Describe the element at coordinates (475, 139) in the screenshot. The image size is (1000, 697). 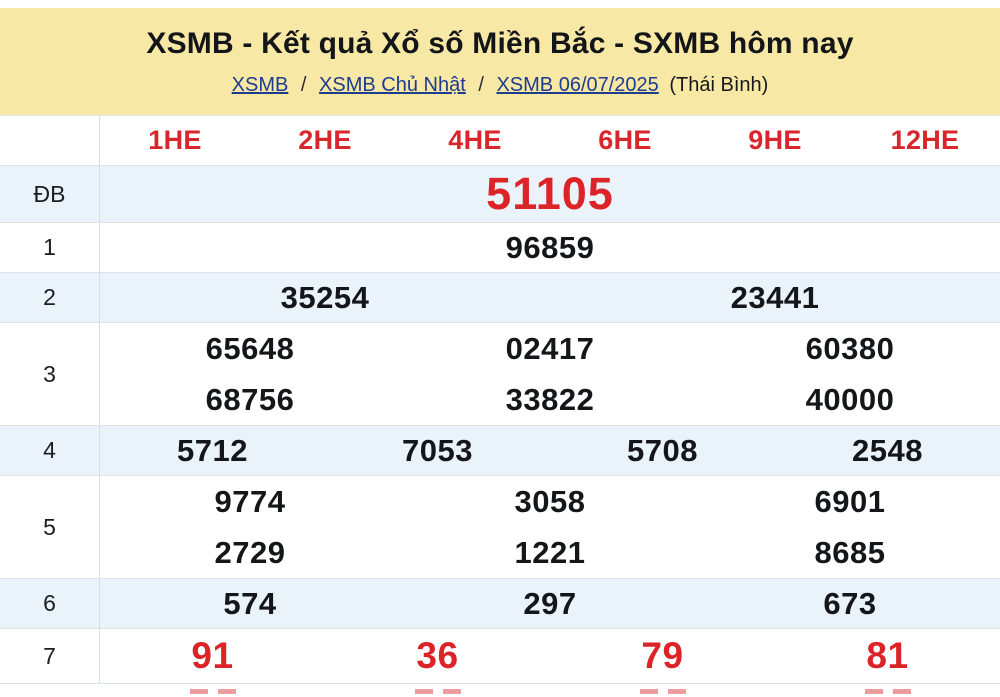
I see `column-header: 4HE` at that location.